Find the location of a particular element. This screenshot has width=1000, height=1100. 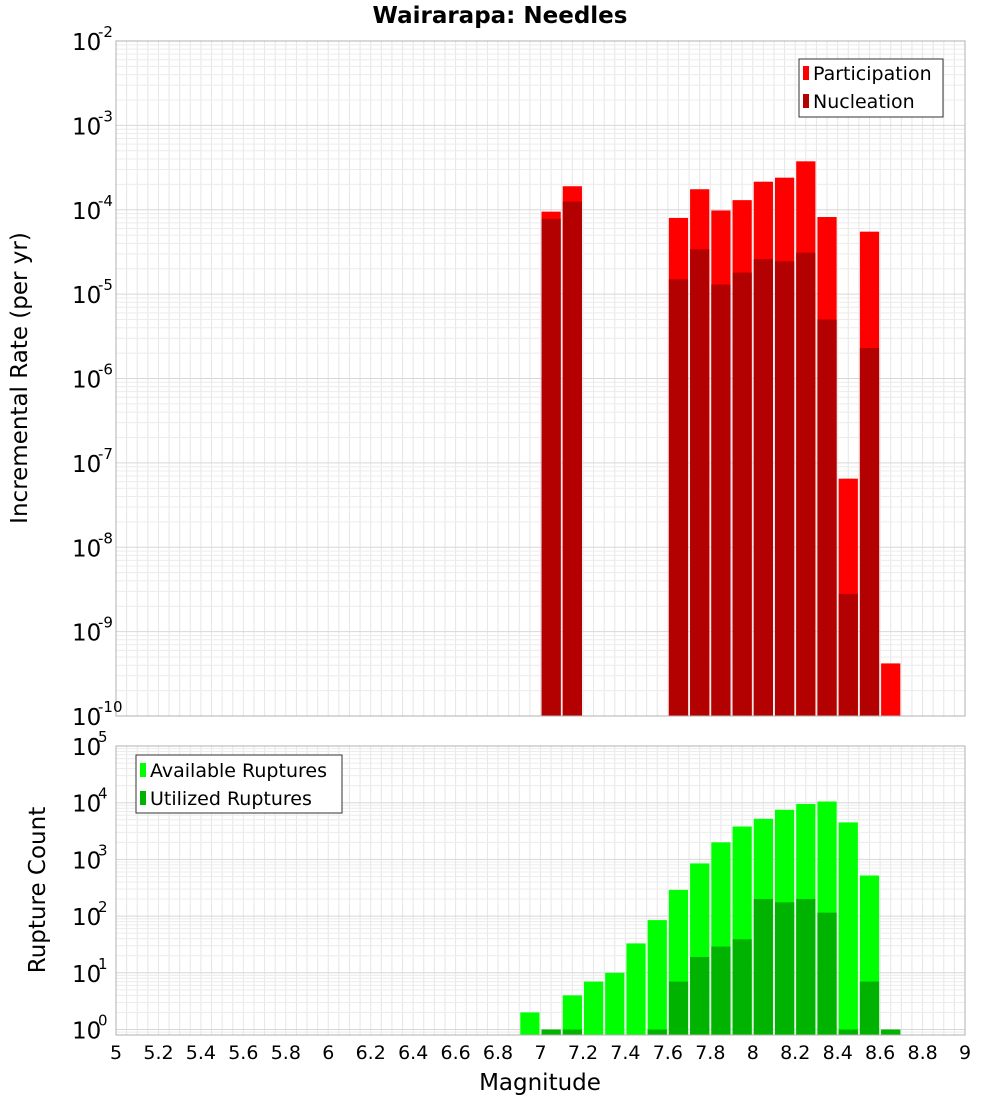

top-legend-box is located at coordinates (871, 88).